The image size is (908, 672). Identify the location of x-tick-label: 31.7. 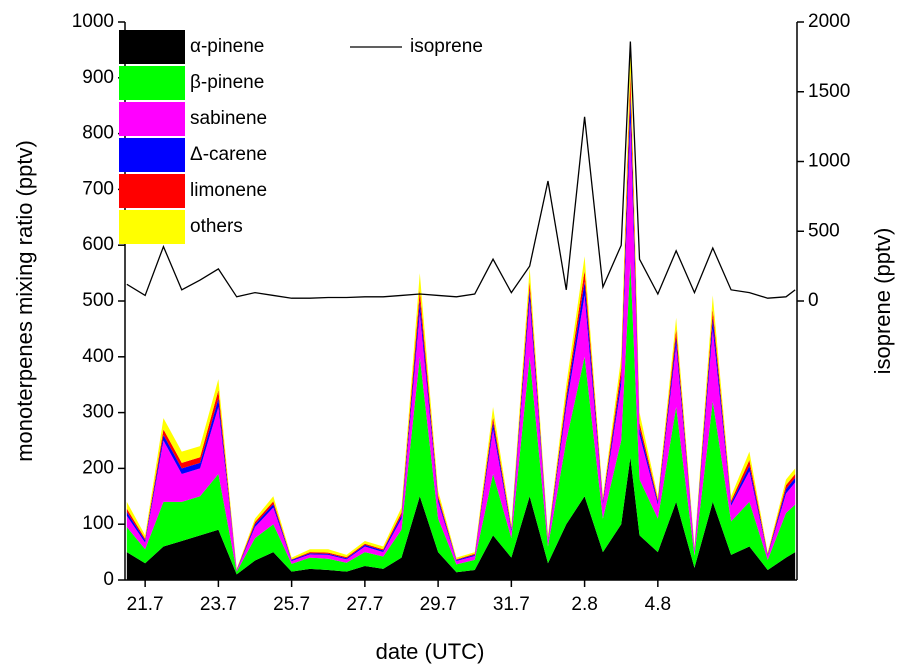
(511, 604).